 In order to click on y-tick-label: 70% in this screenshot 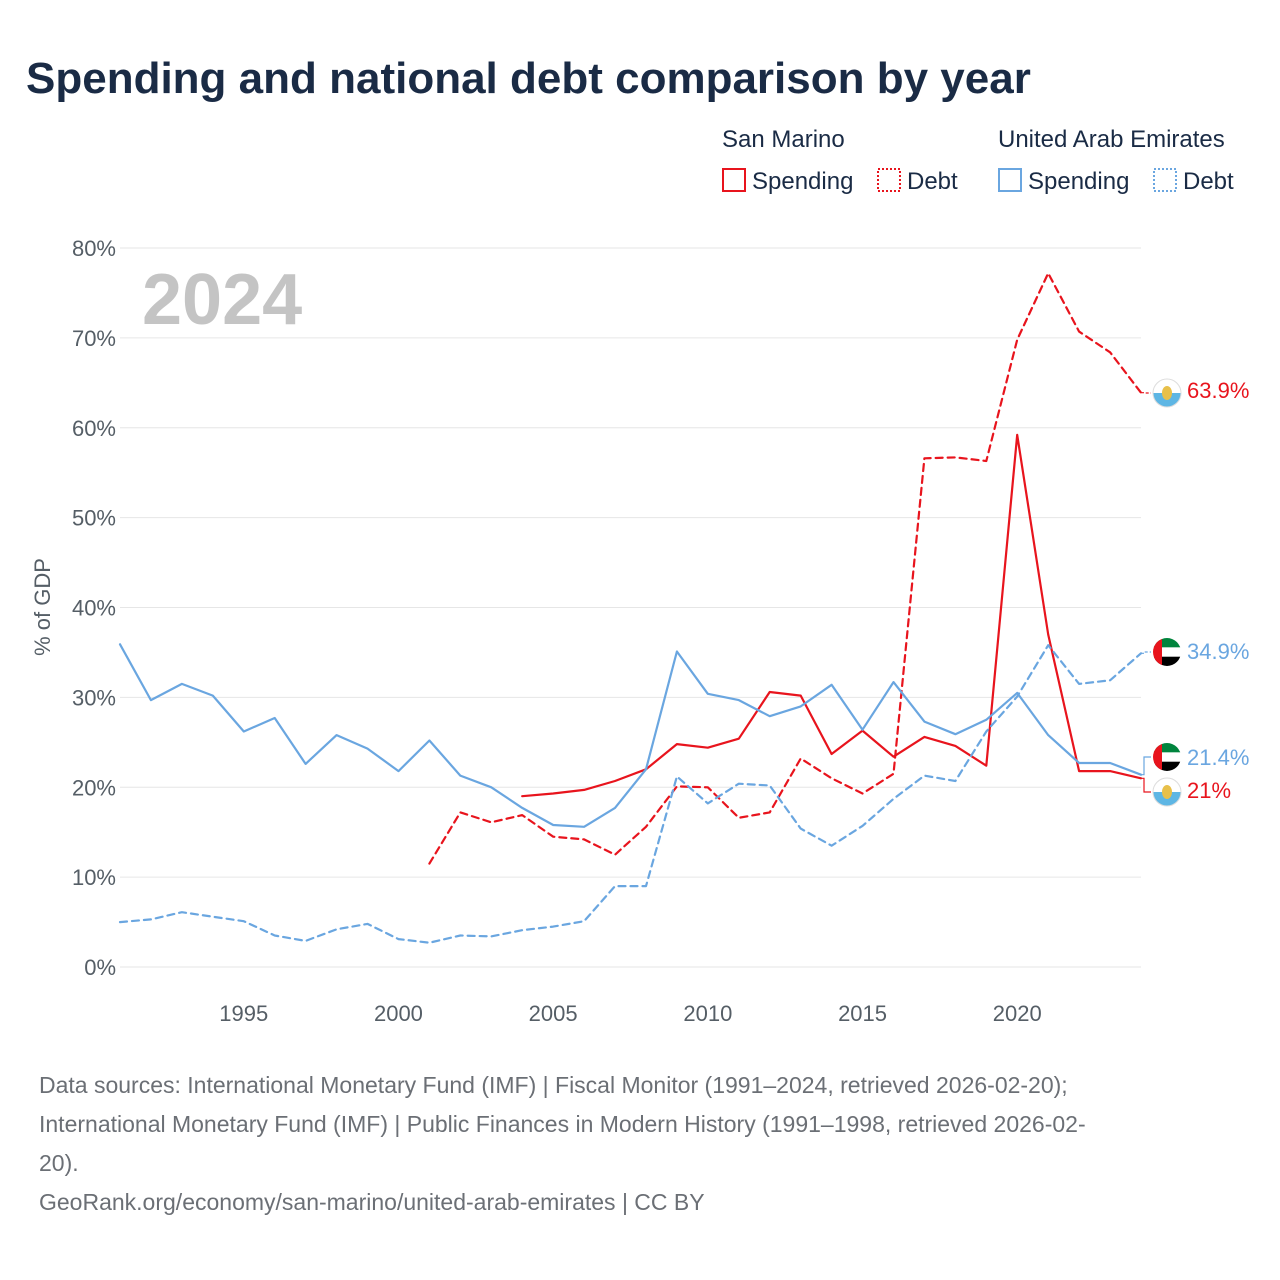, I will do `click(94, 338)`.